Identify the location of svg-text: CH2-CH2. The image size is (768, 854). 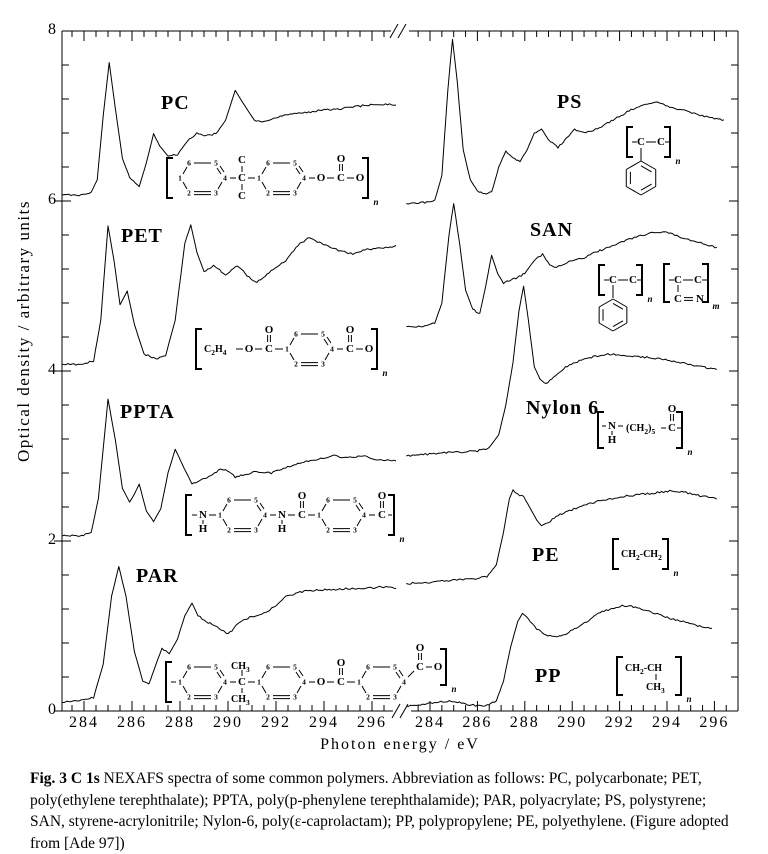
(641, 555).